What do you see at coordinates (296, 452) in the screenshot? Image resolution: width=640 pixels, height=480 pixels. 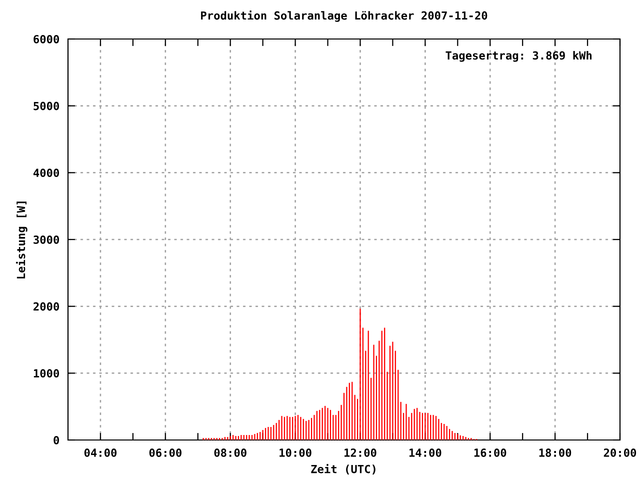 I see `x-tick-label: 10:00` at bounding box center [296, 452].